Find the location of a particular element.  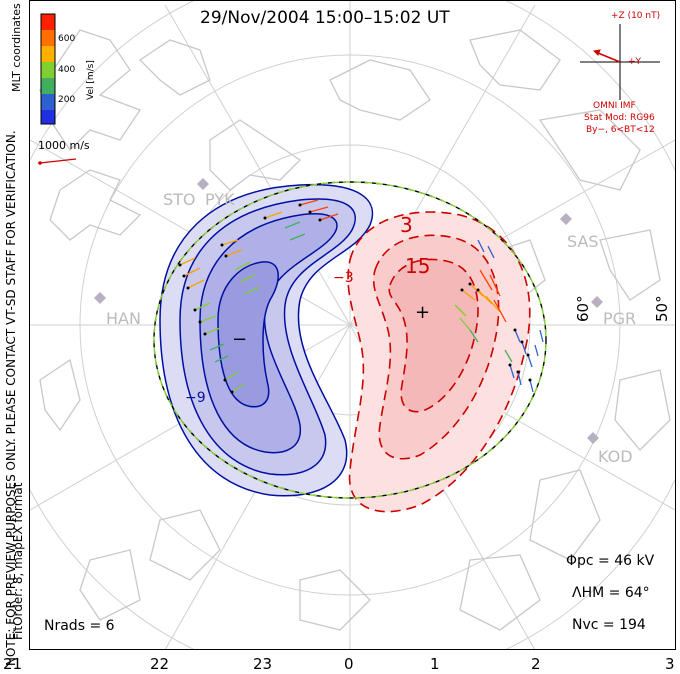

station-label-han: HAN is located at coordinates (123, 318).